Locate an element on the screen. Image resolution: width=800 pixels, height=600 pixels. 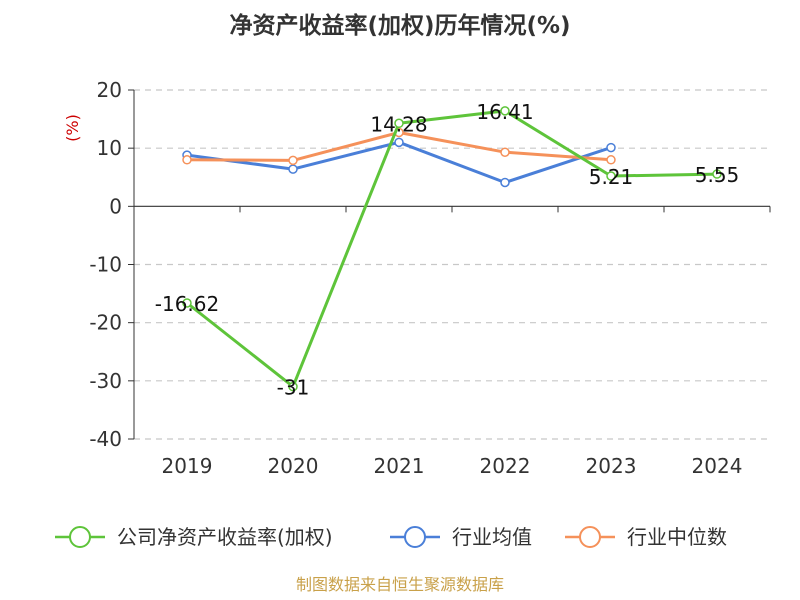
y-axis-unit-label: (%) is located at coordinates (72, 128).